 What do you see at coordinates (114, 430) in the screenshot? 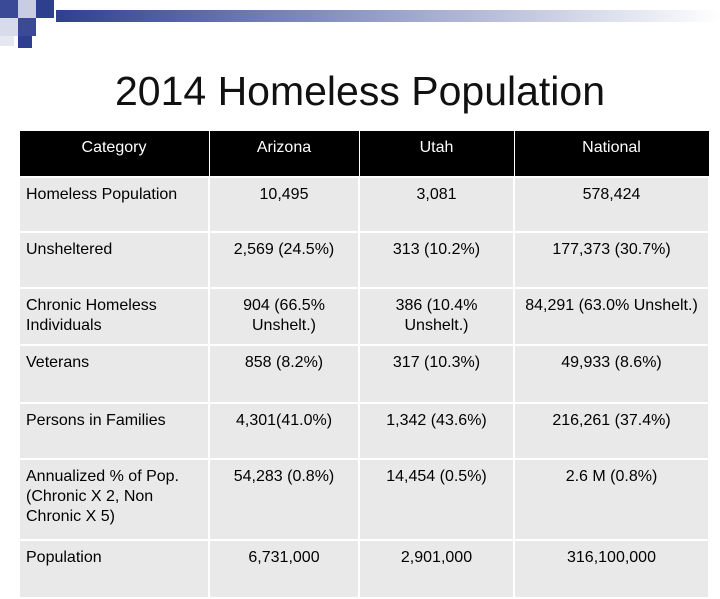
I see `row-label: Persons in Families` at bounding box center [114, 430].